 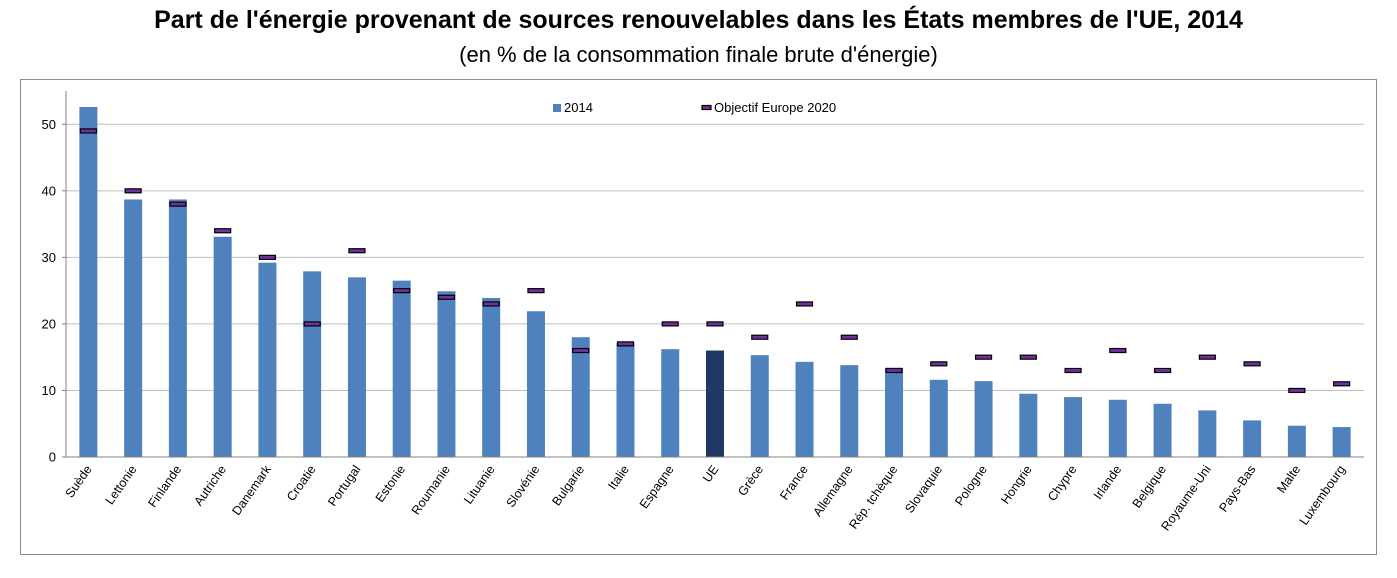 I want to click on x-tick-label: Bulgarie, so click(x=568, y=486).